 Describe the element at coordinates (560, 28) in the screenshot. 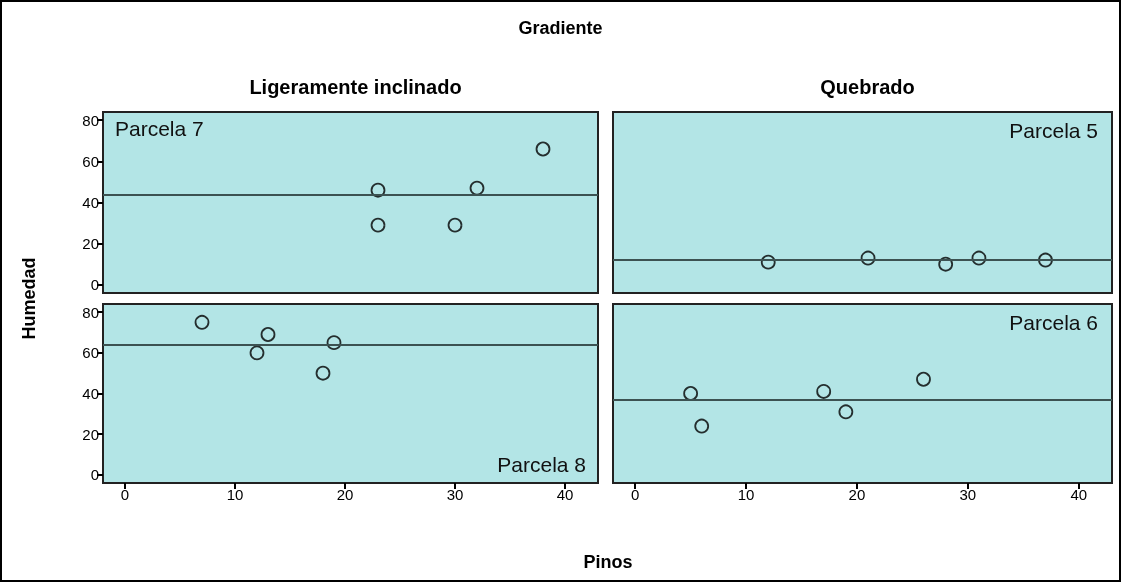

I see `chart-title: Gradiente` at that location.